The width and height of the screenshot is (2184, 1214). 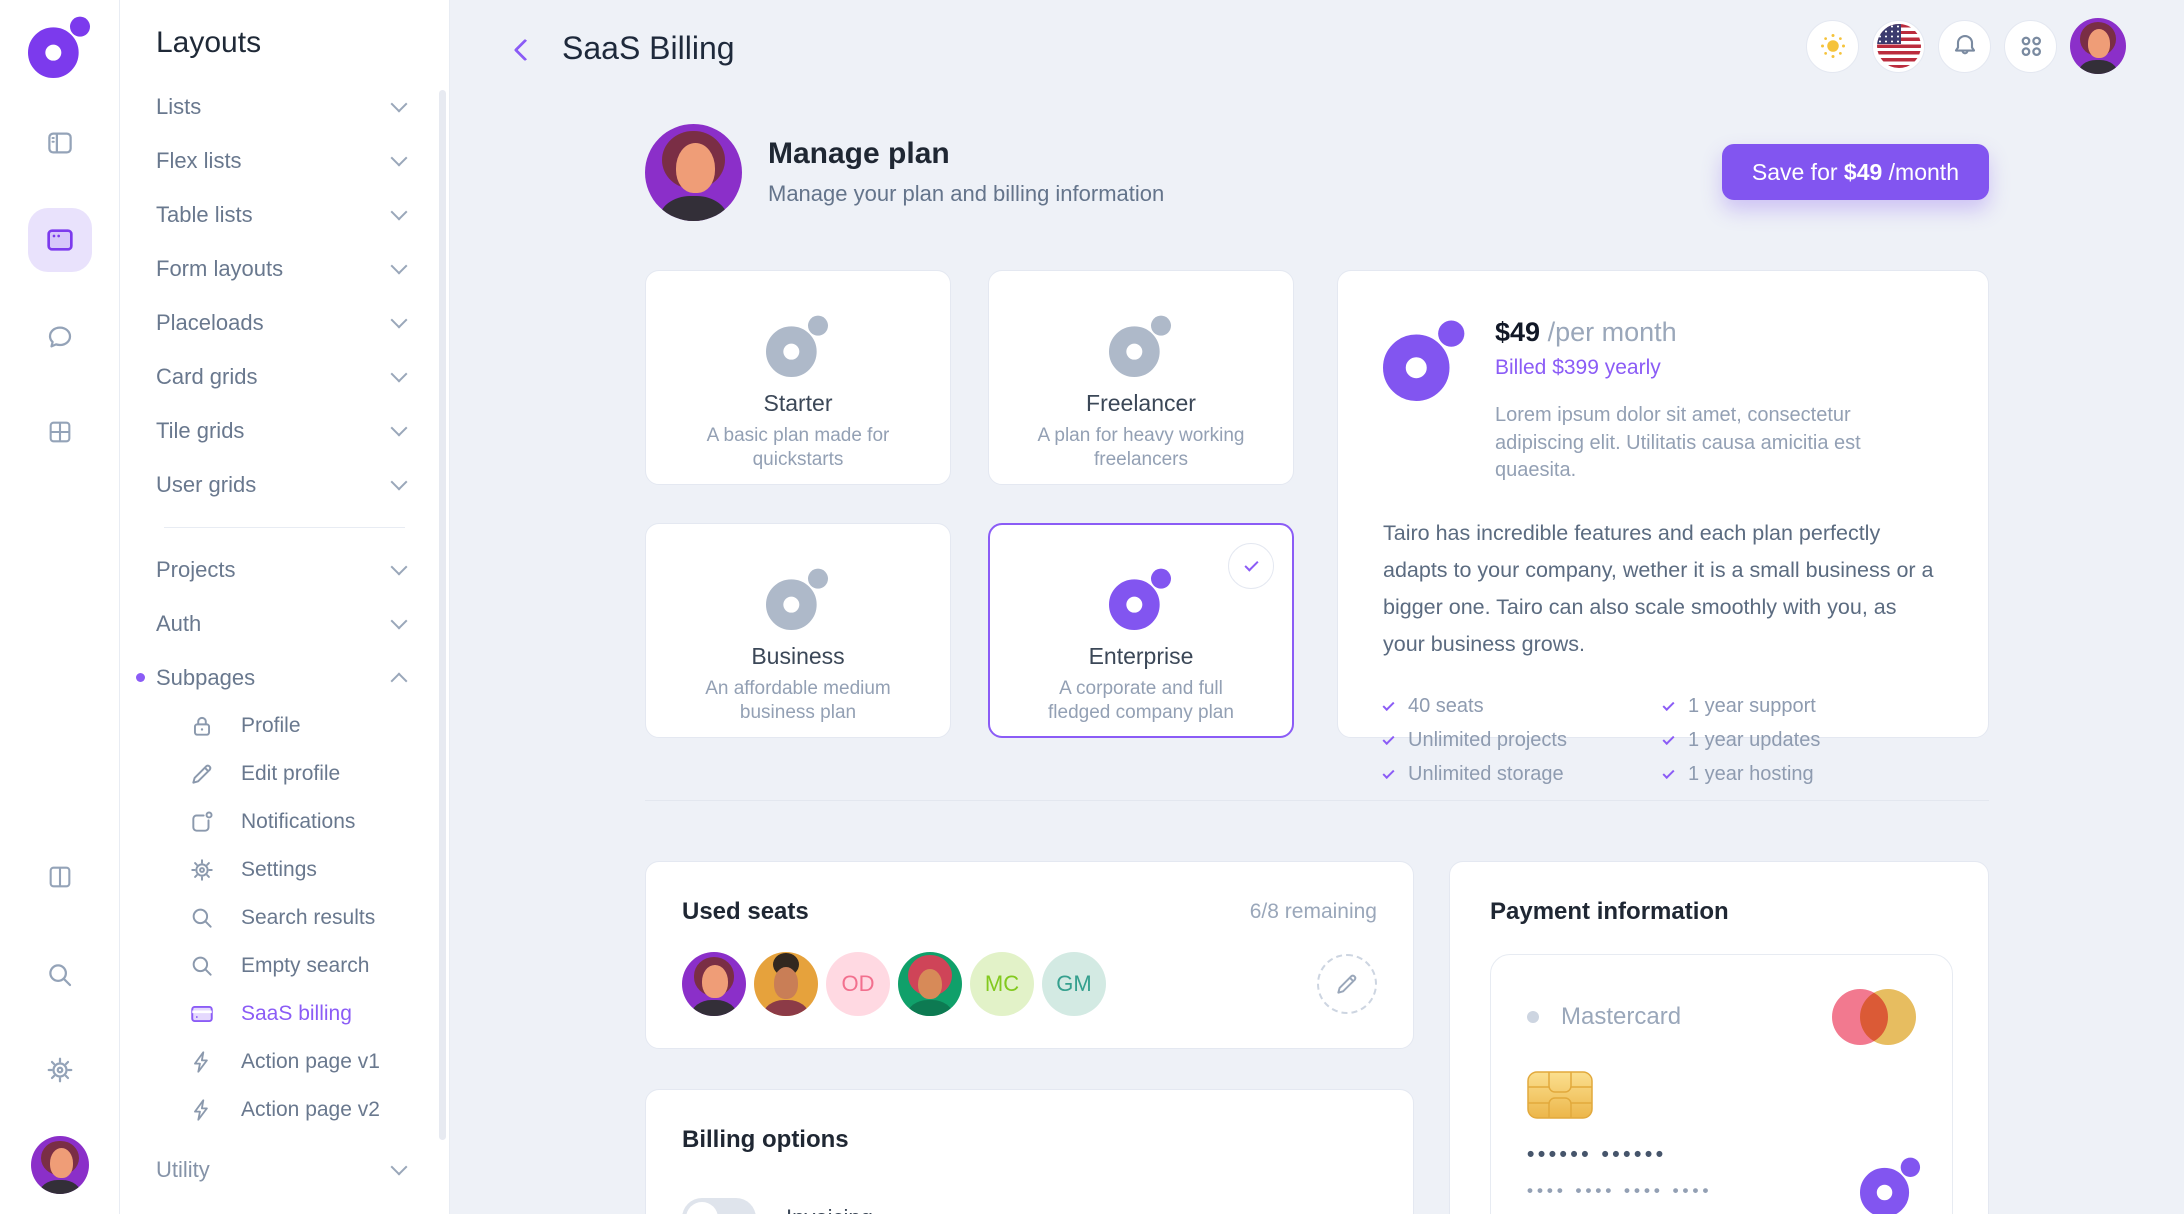 I want to click on used-seats-title: Used seats, so click(x=745, y=911).